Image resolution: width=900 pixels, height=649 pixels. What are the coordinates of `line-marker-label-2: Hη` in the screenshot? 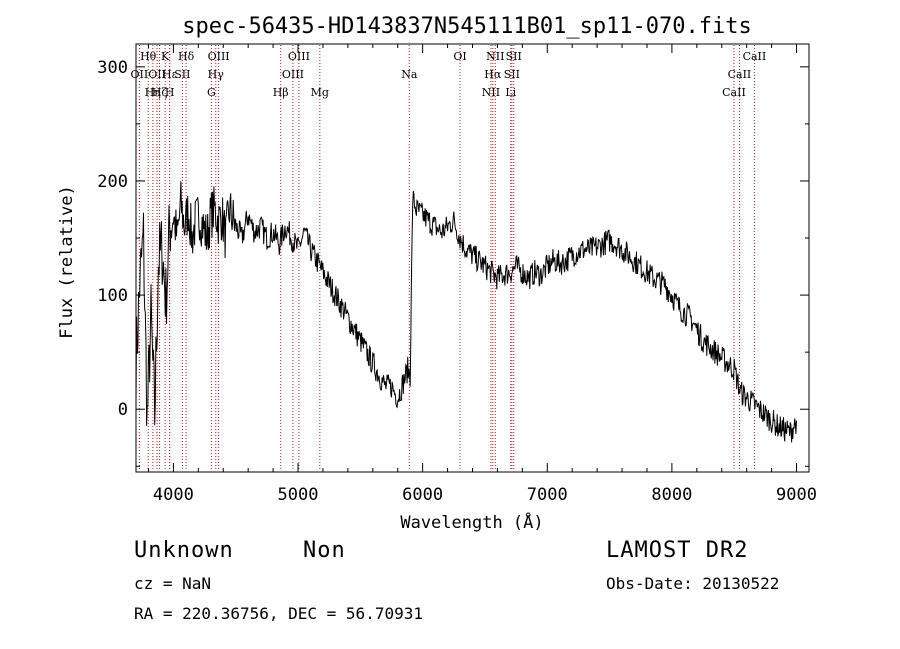 It's located at (153, 92).